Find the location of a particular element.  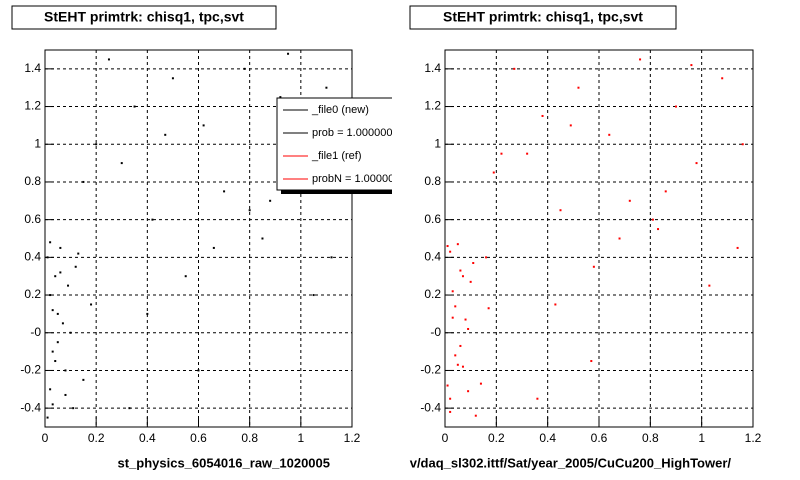

y-tick-label: -0.2 is located at coordinates (30, 370).